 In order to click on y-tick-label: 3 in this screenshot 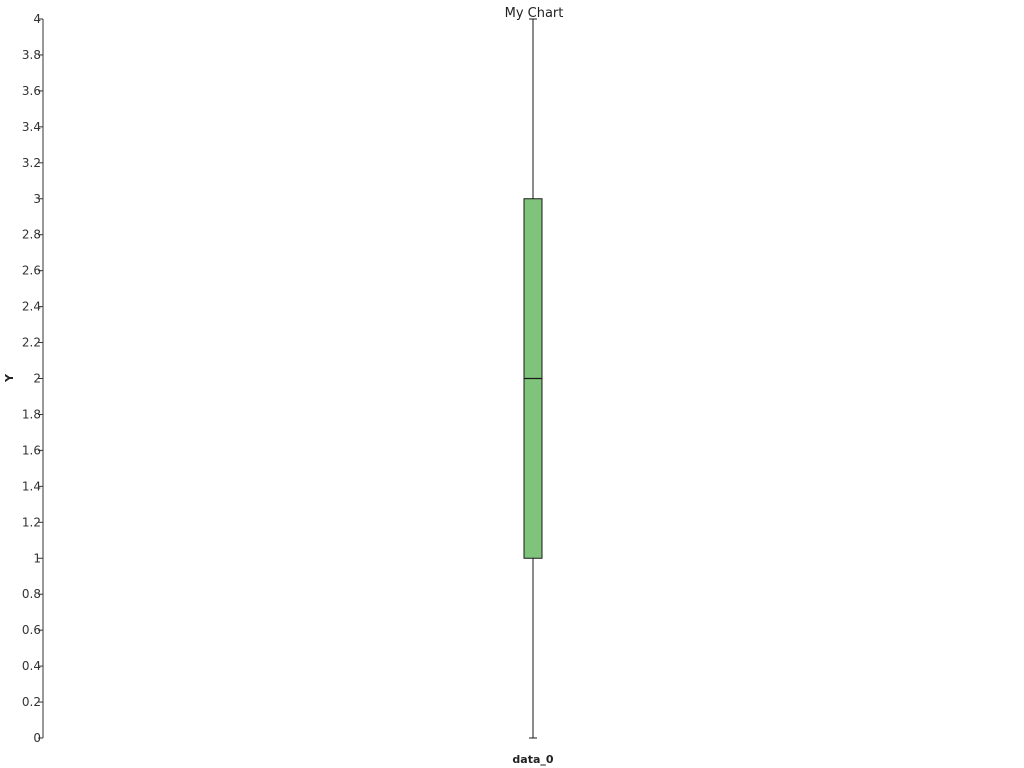, I will do `click(37, 199)`.